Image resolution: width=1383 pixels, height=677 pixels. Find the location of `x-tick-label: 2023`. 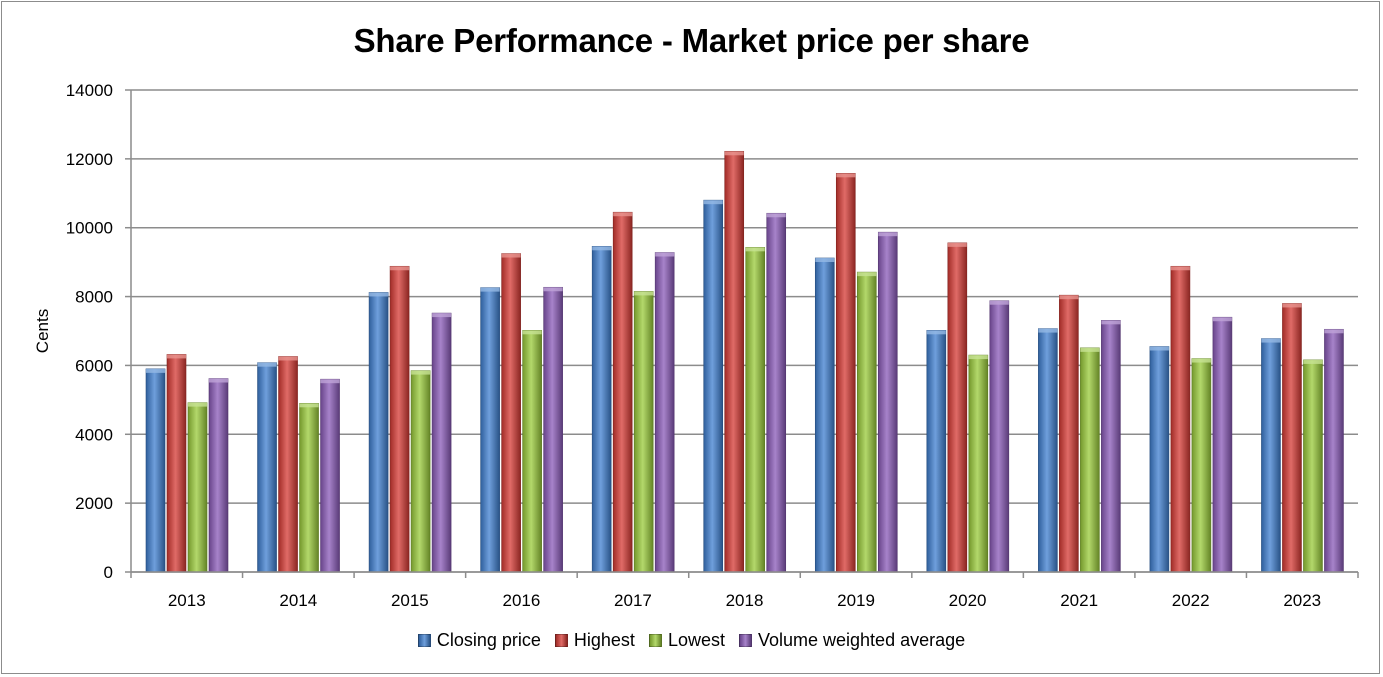

x-tick-label: 2023 is located at coordinates (1302, 600).